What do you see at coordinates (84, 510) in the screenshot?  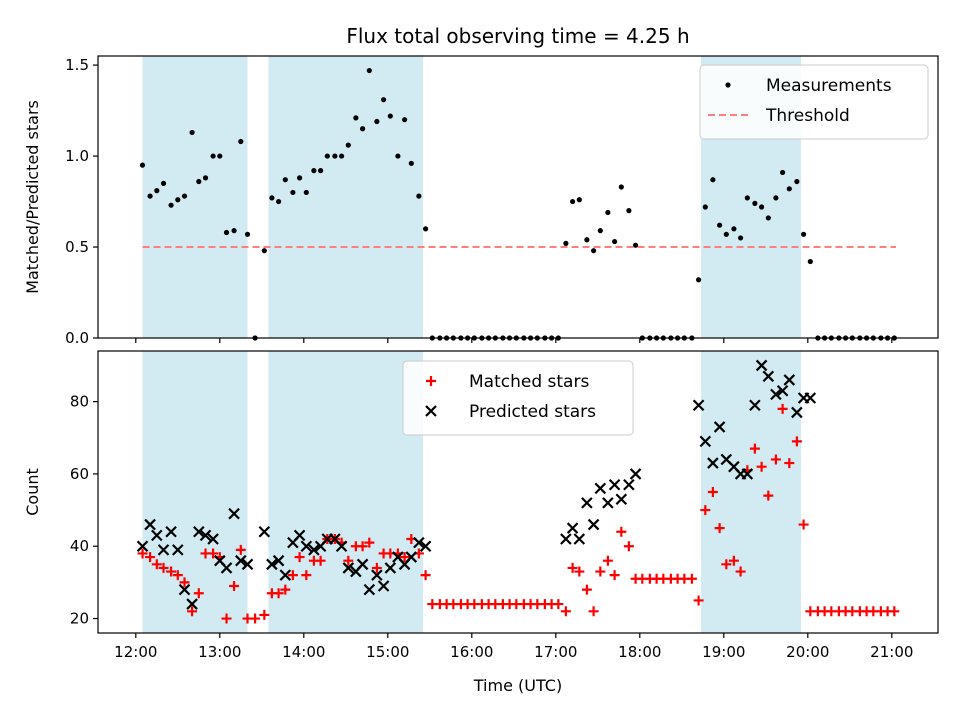 I see `count-panel-y-ticks: 20 40 60 80` at bounding box center [84, 510].